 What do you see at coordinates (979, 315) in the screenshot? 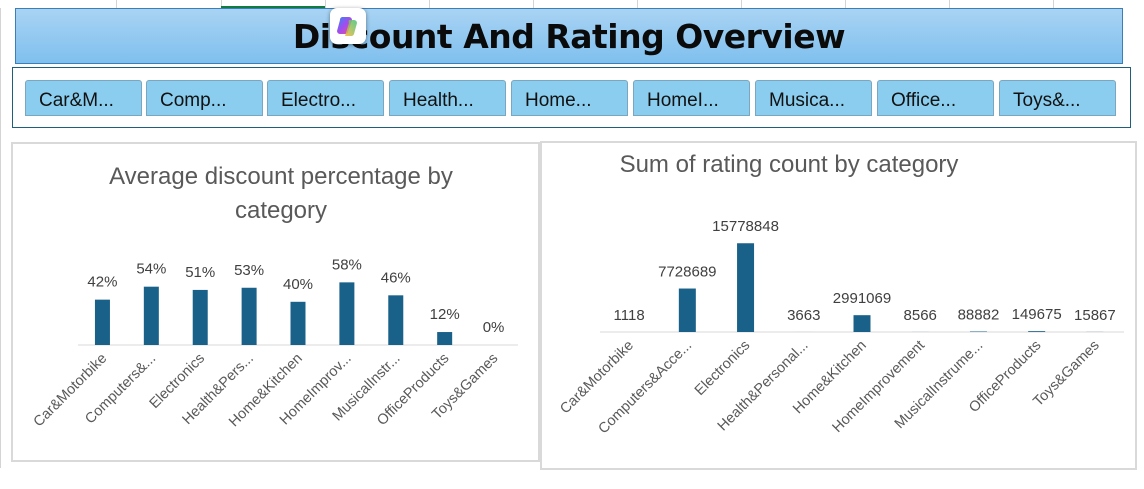
I see `data-label: 88882` at bounding box center [979, 315].